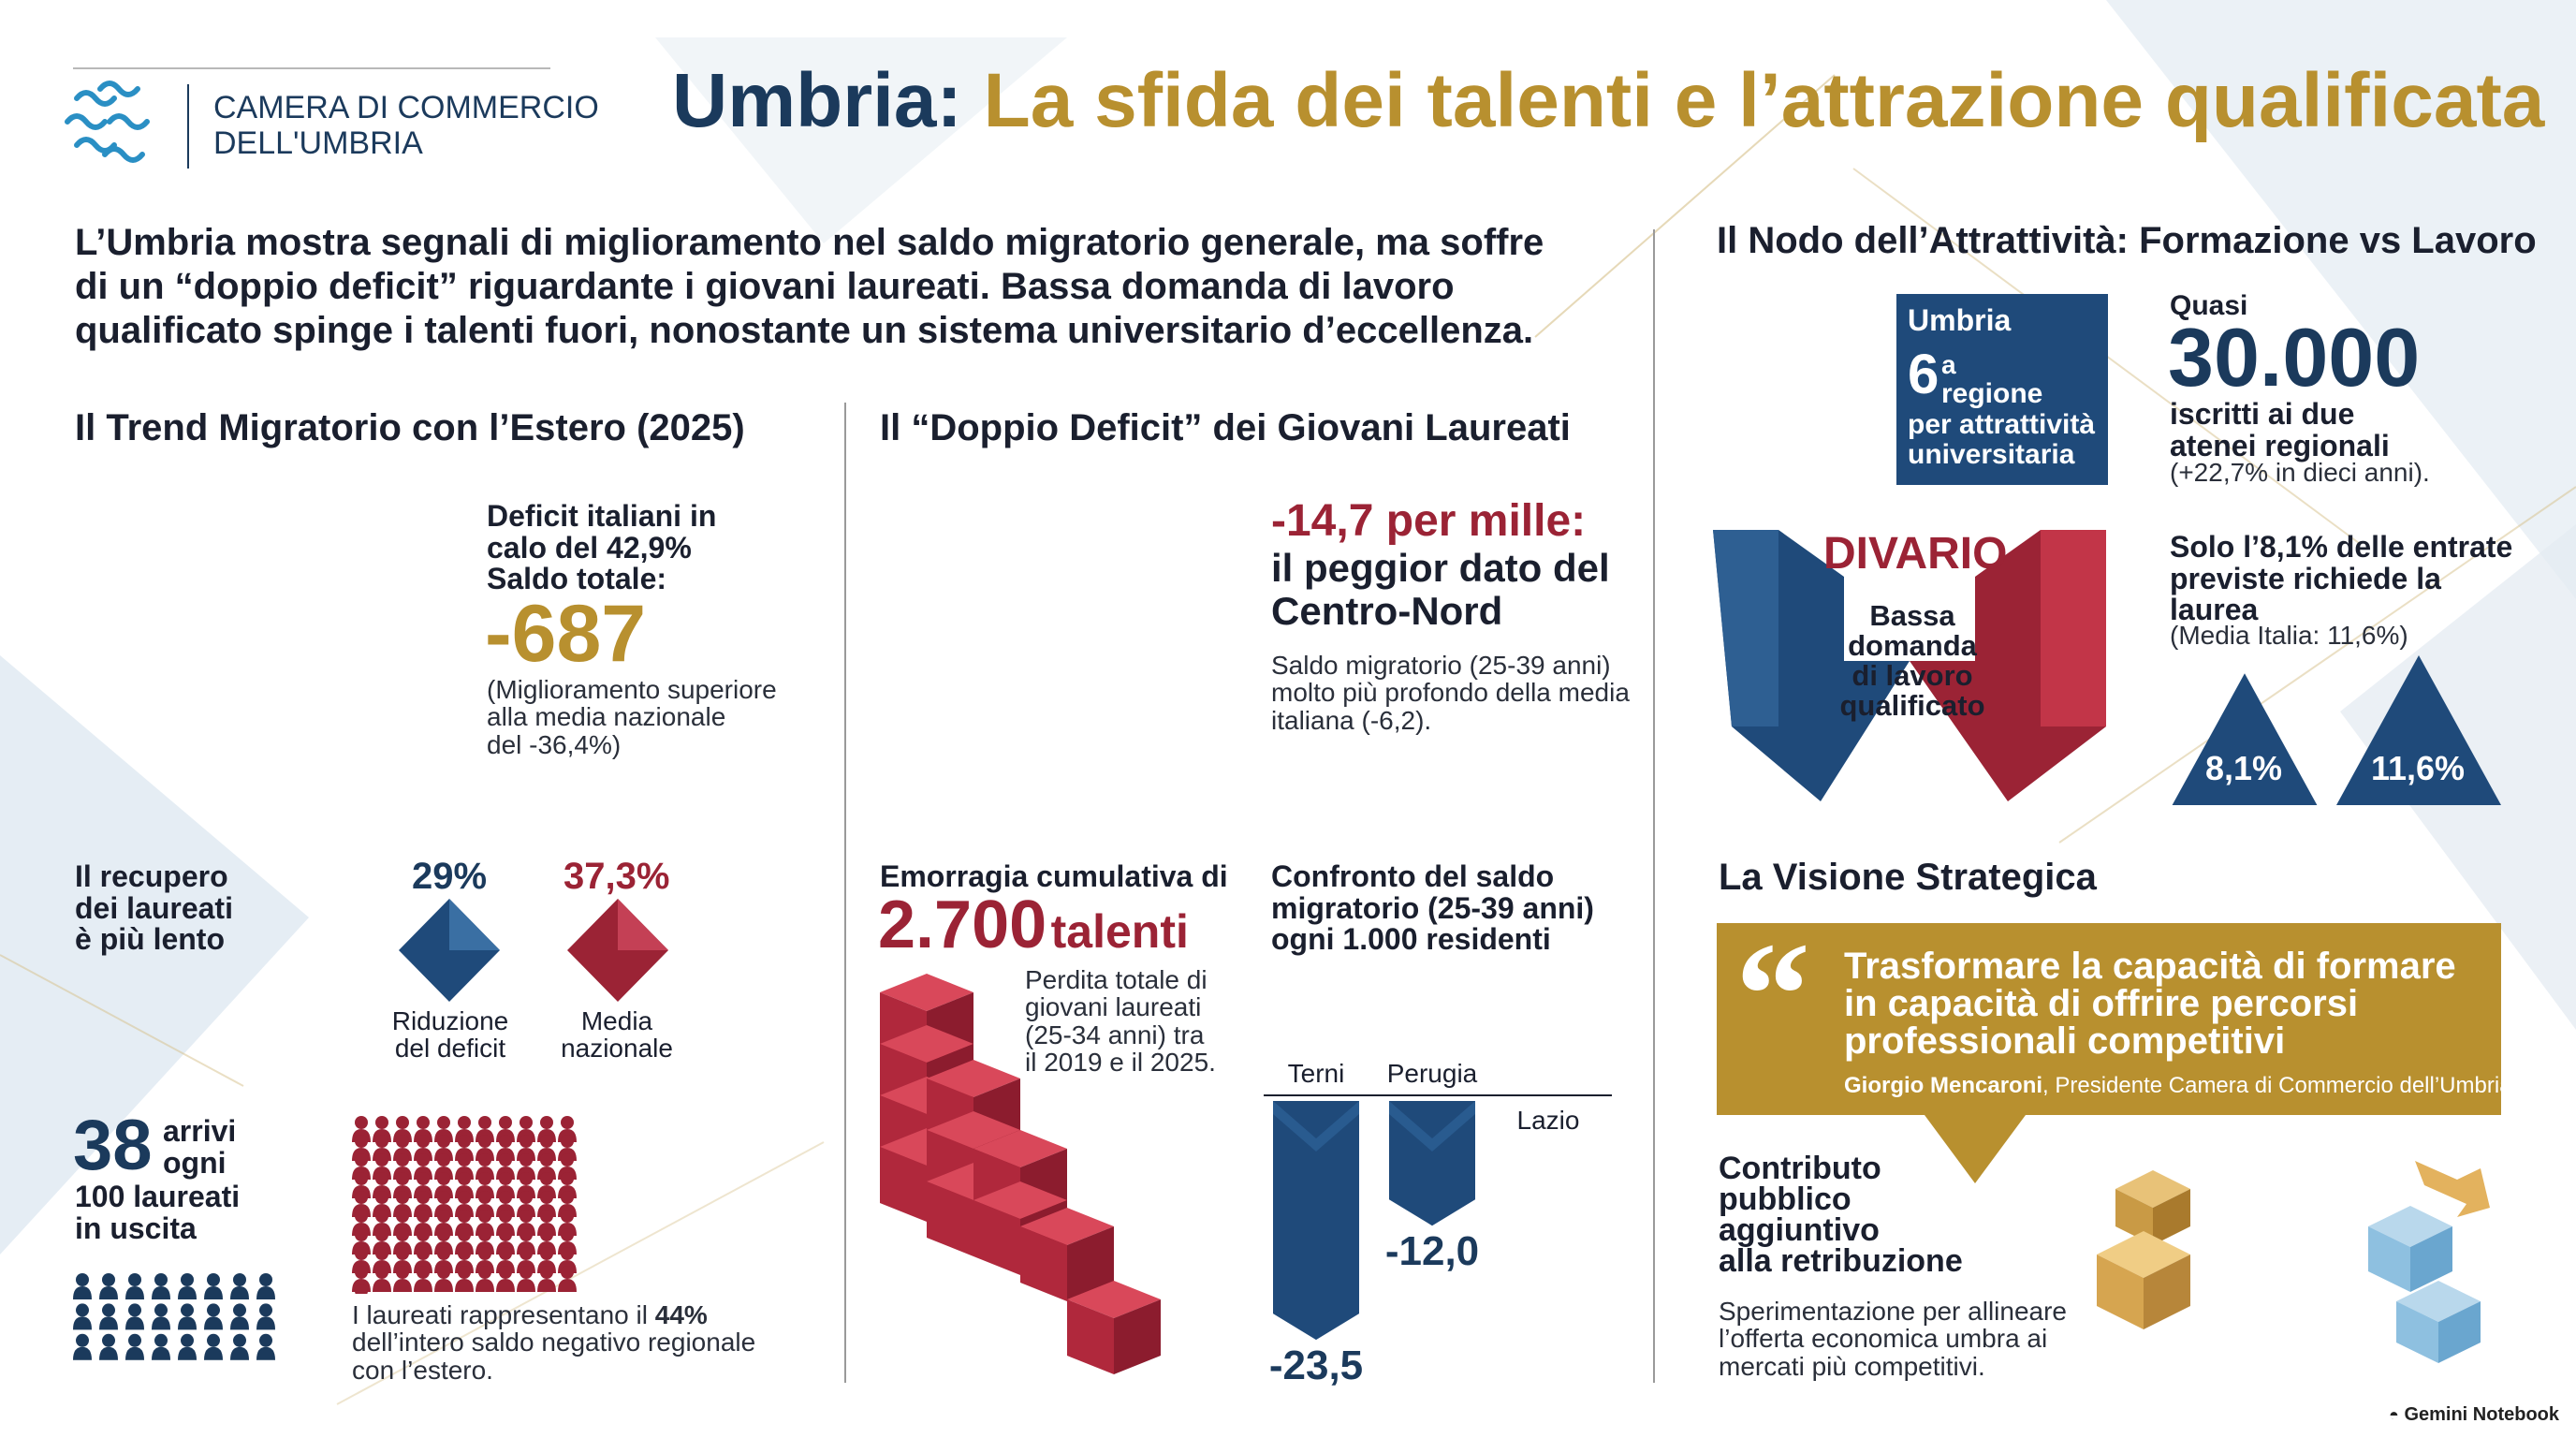 This screenshot has height=1438, width=2576. What do you see at coordinates (2245, 739) in the screenshot?
I see `triangle-umbria` at bounding box center [2245, 739].